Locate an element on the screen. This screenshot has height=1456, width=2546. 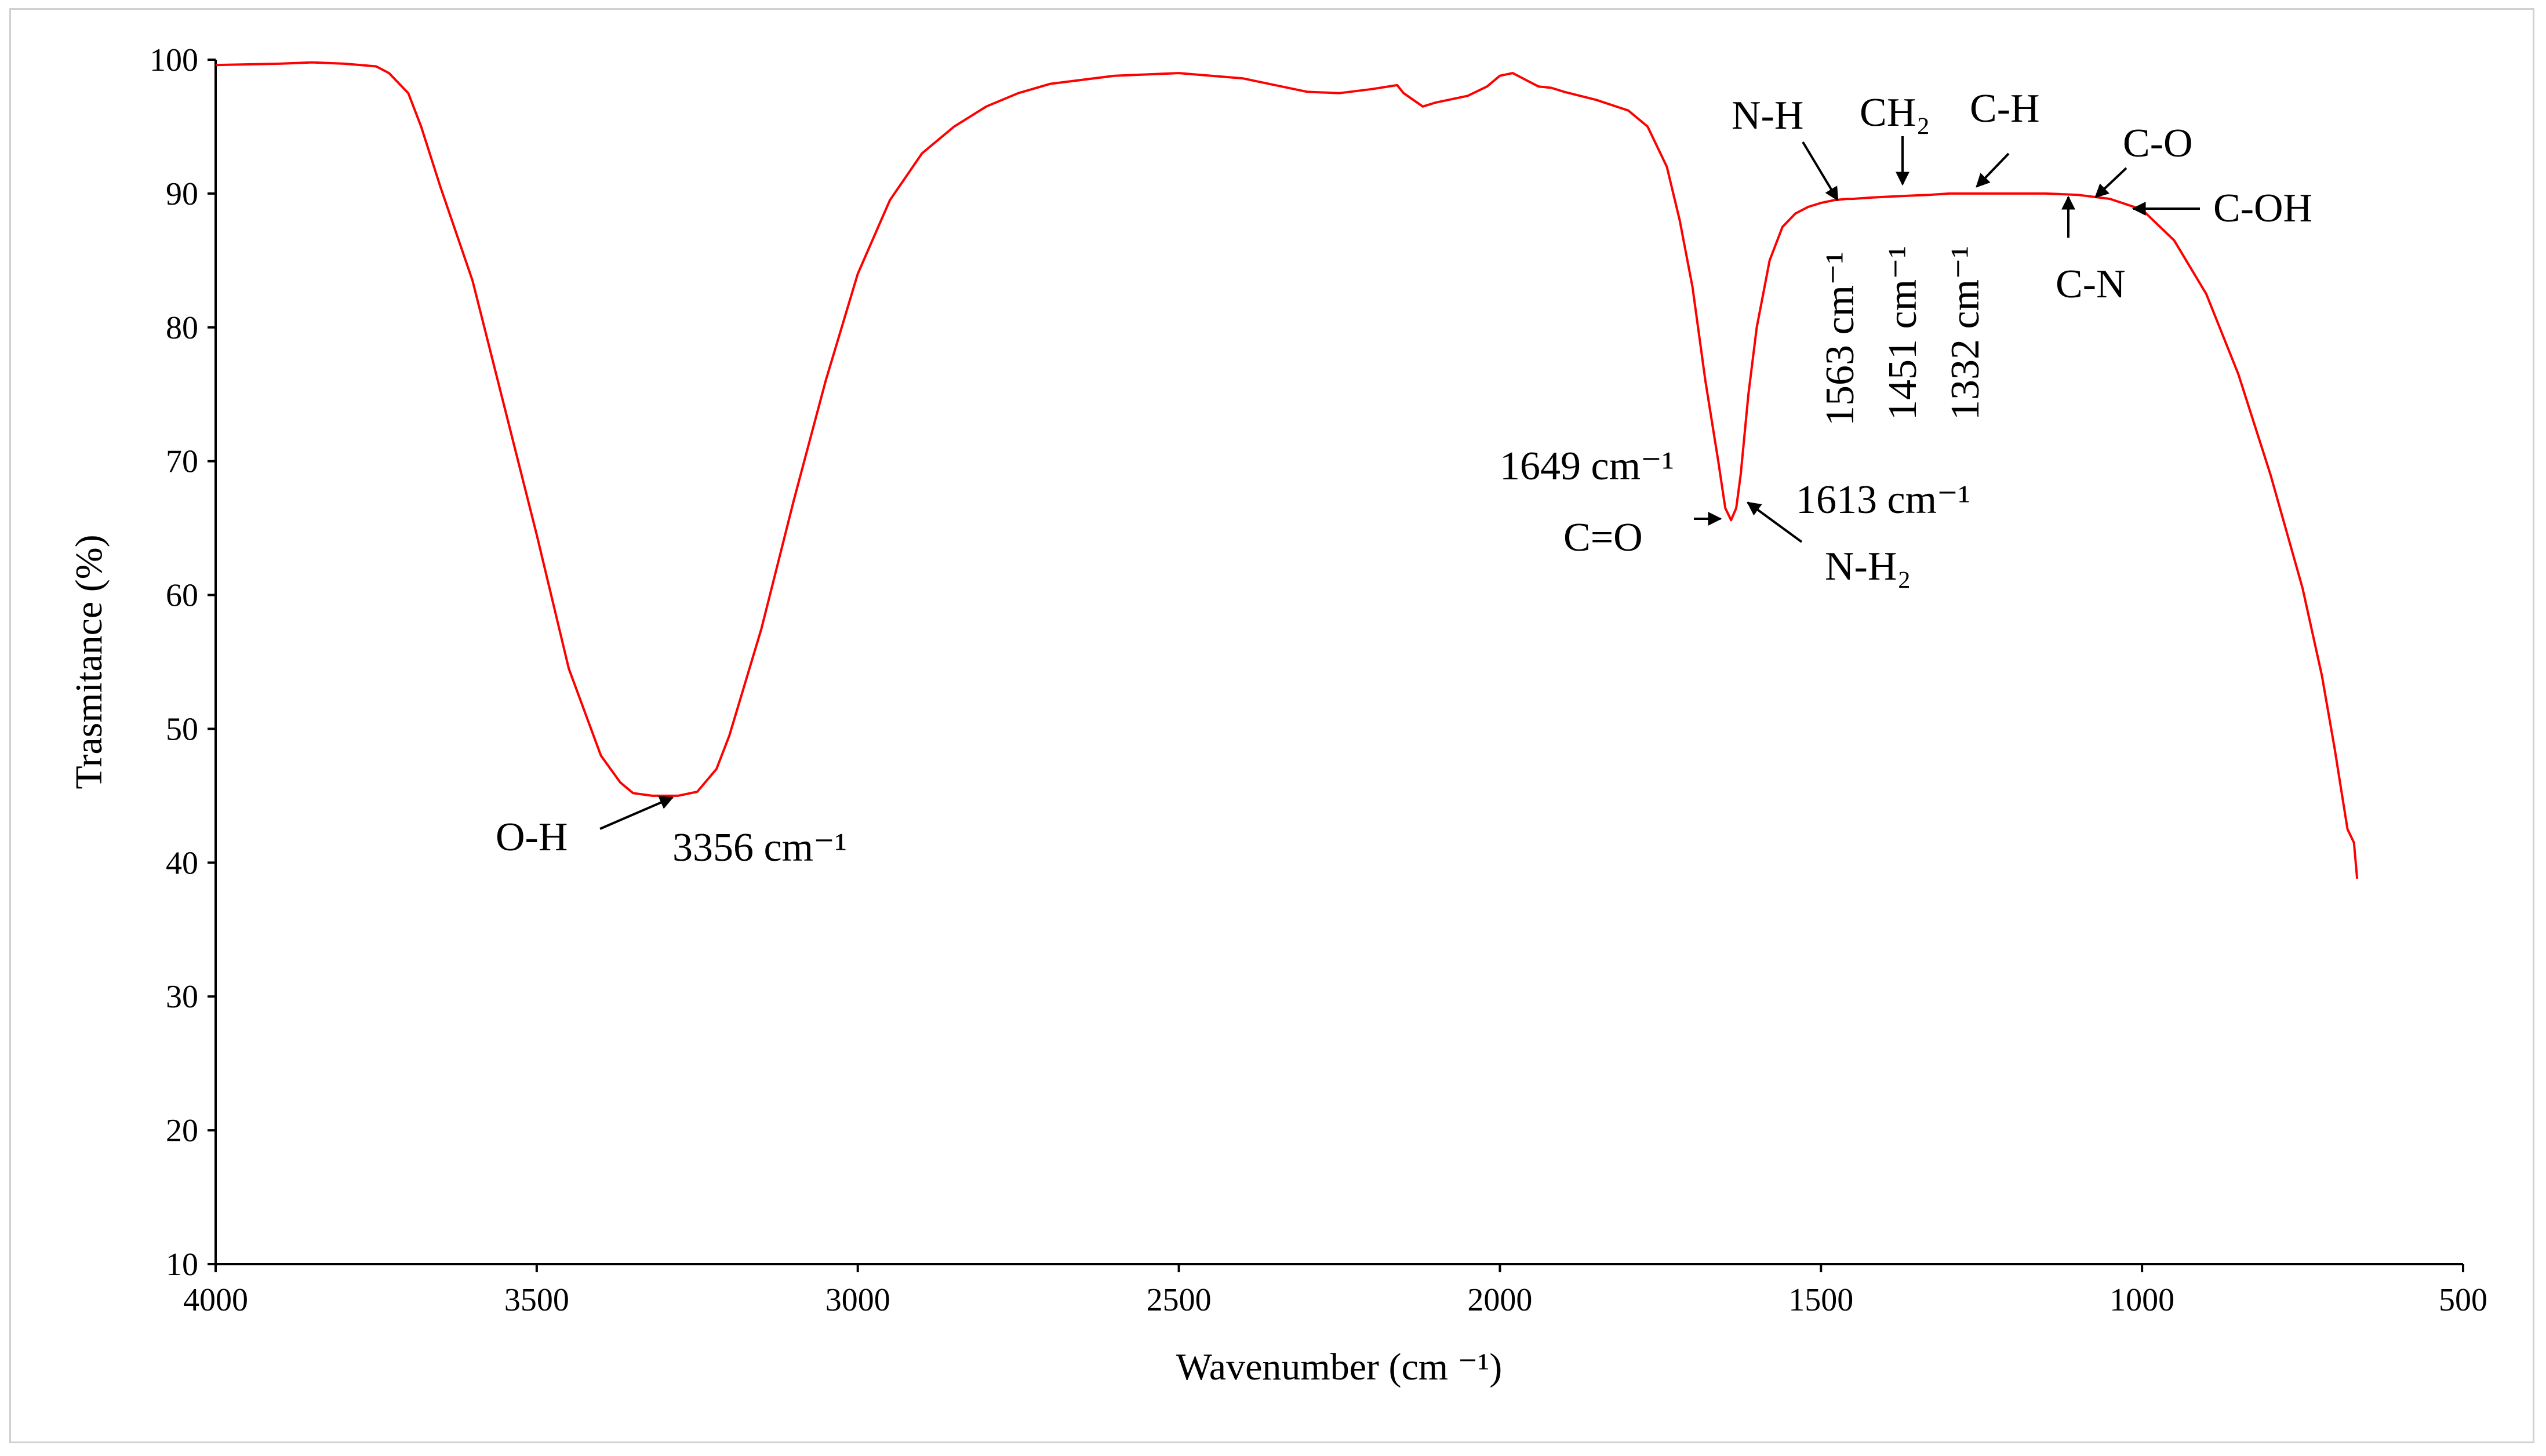
y-tick-label: 50 is located at coordinates (182, 729).